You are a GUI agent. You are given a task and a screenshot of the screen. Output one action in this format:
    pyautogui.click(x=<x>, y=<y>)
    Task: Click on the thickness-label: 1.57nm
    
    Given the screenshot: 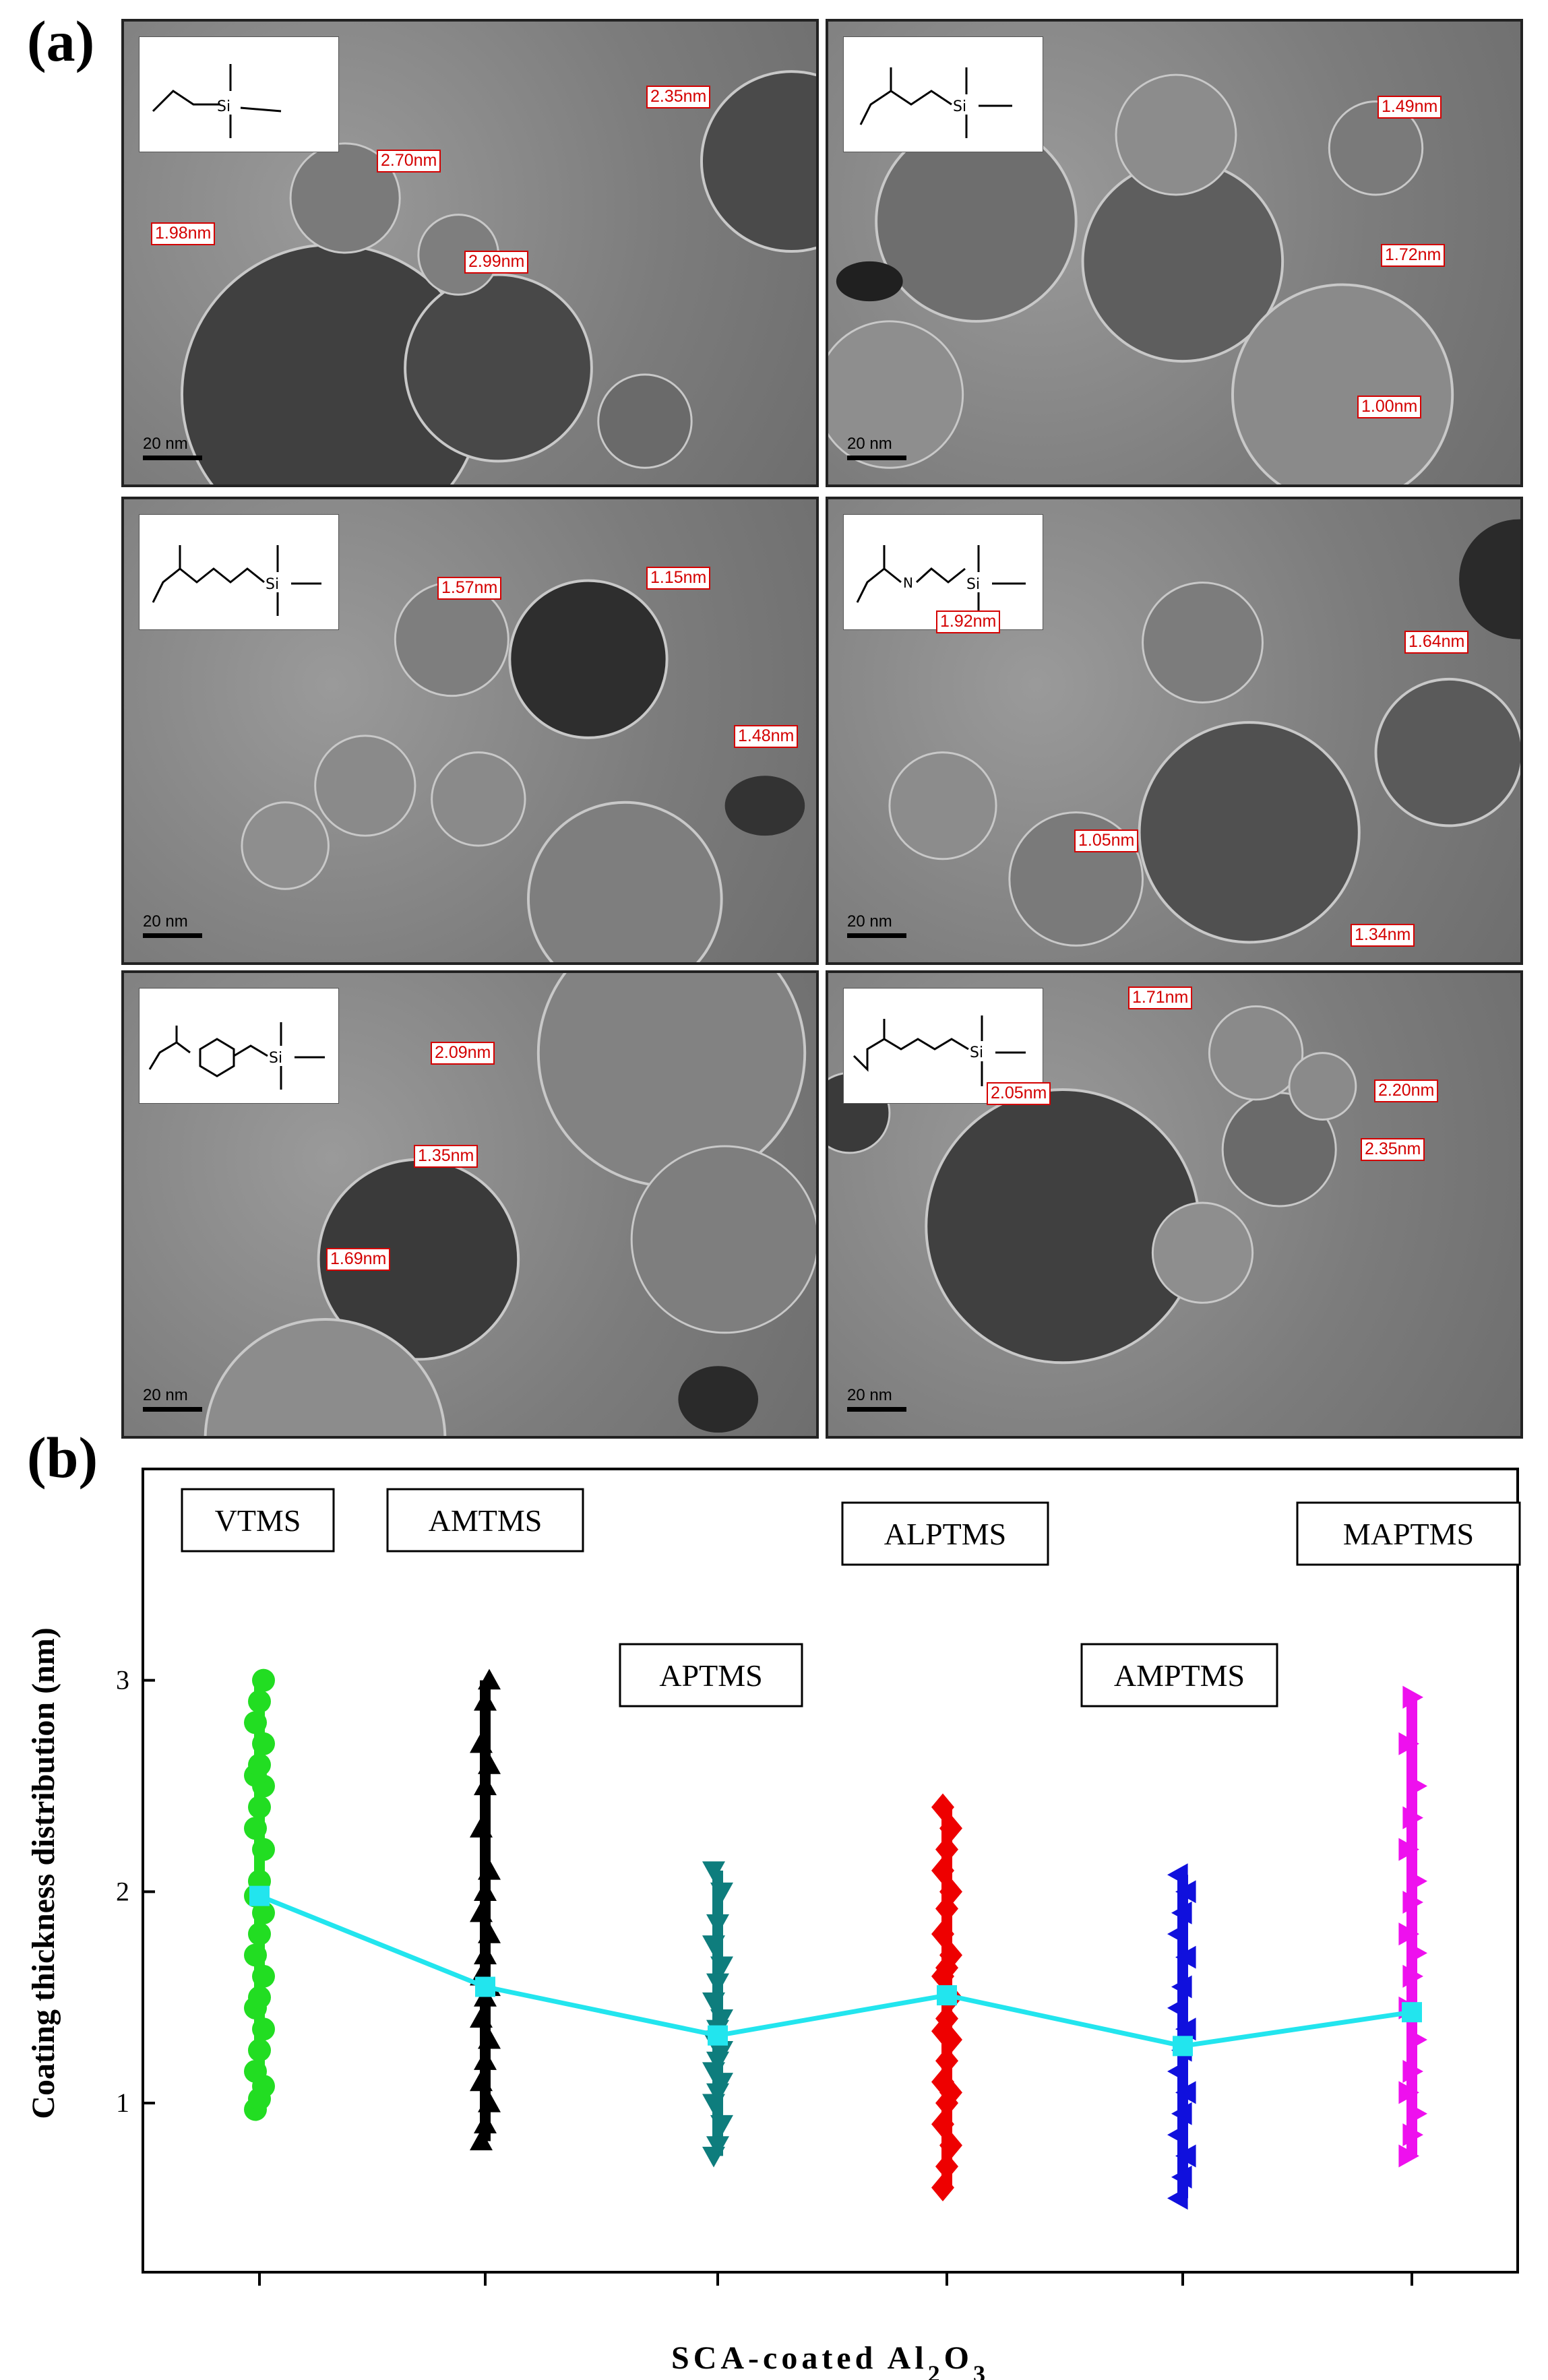 What is the action you would take?
    pyautogui.click(x=469, y=589)
    